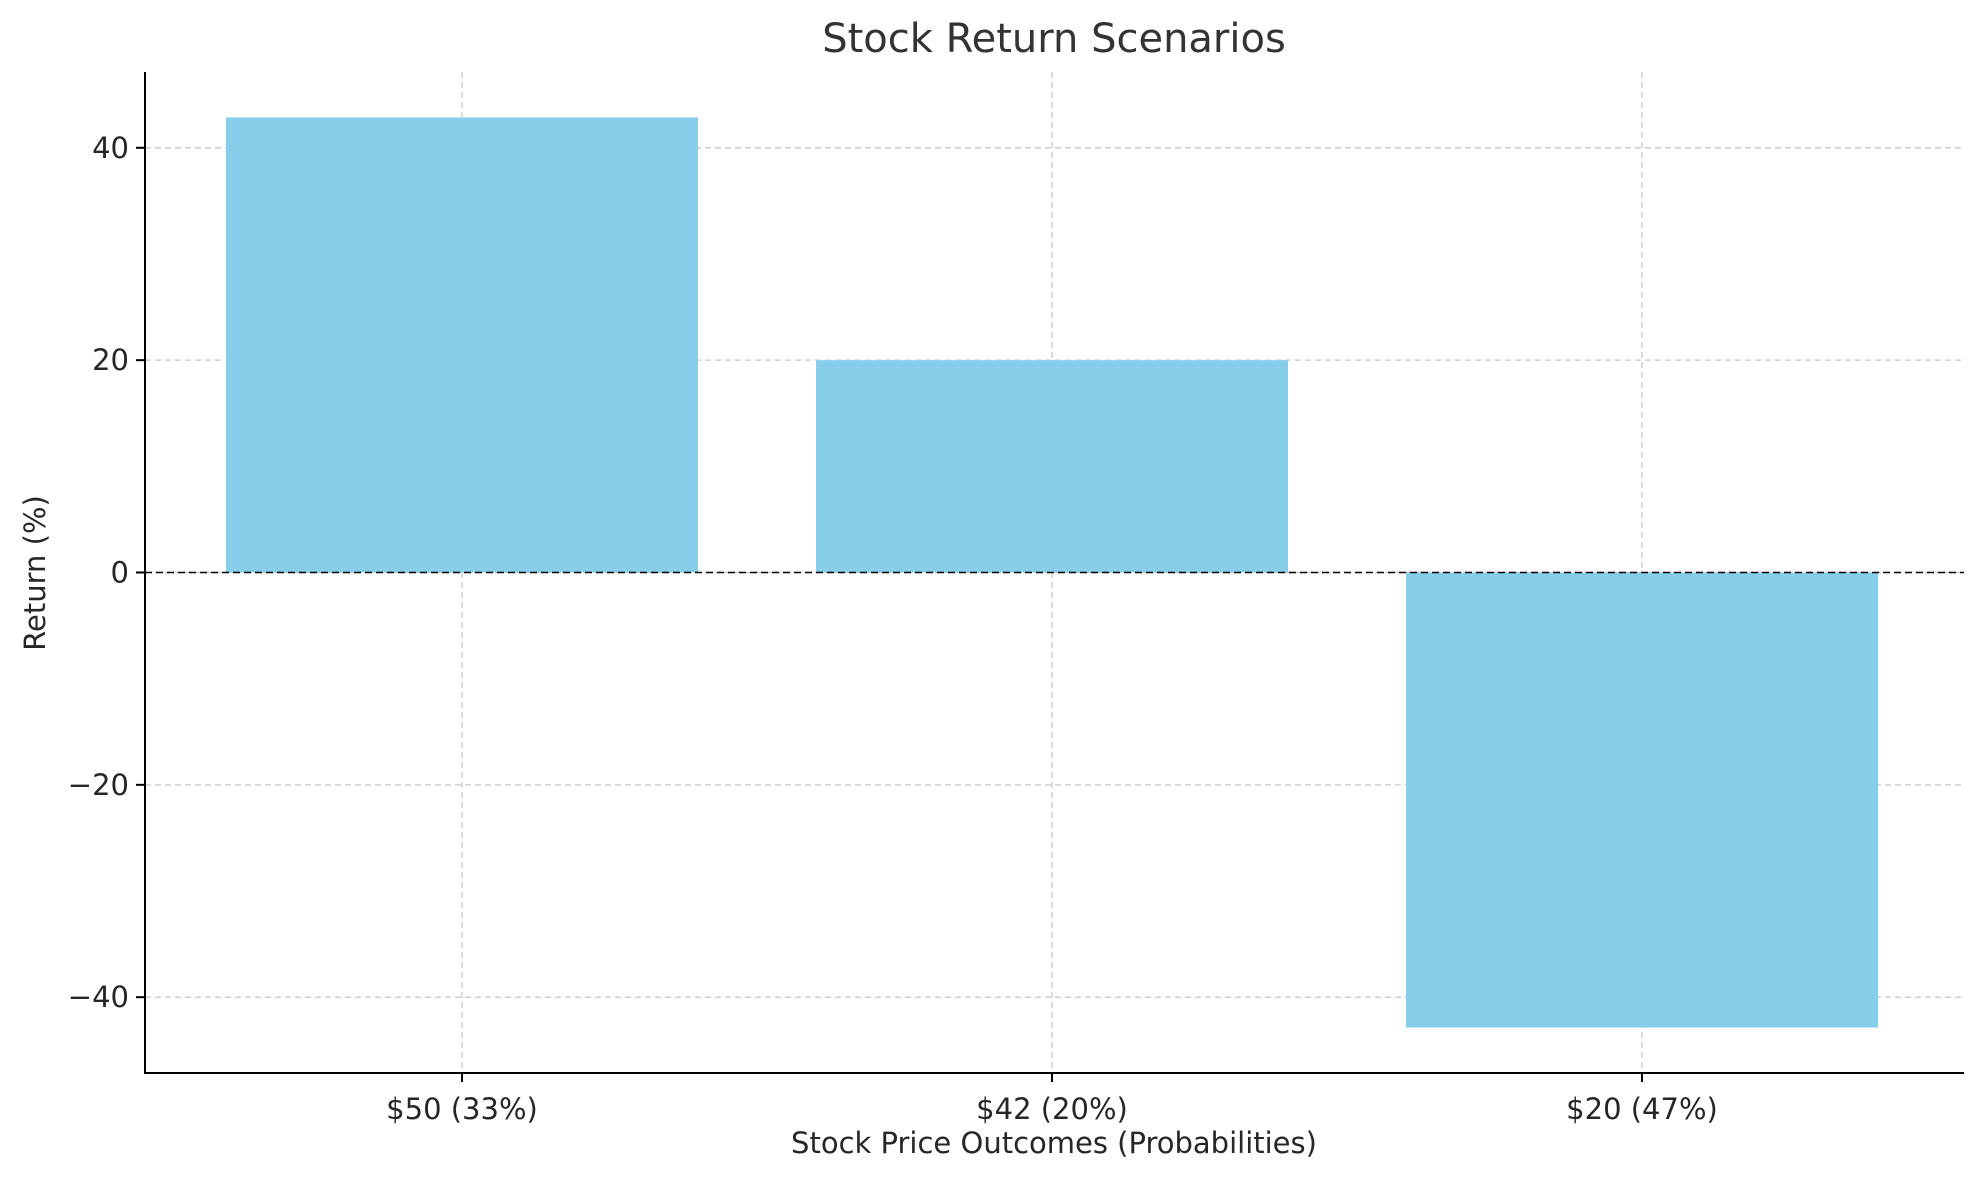 The width and height of the screenshot is (1980, 1184). Describe the element at coordinates (98, 997) in the screenshot. I see `y-tick-label: −40` at that location.